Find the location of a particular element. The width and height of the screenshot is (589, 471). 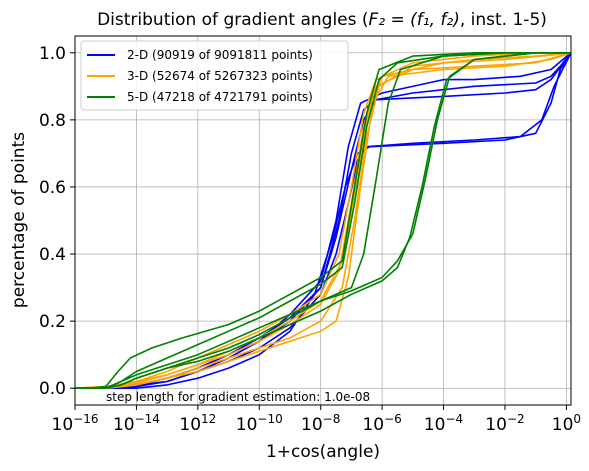

y-tick-label: 1.0 is located at coordinates (52, 54).